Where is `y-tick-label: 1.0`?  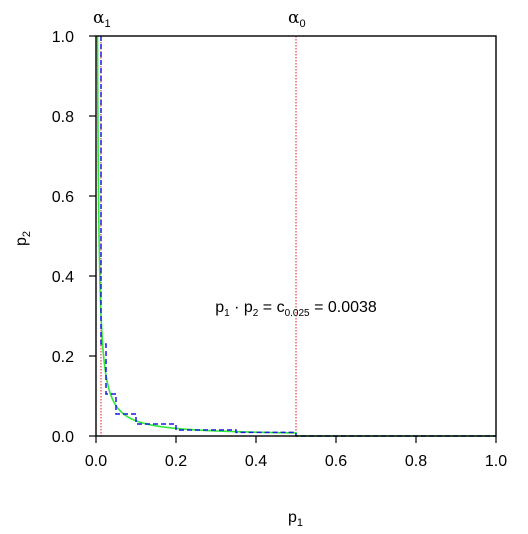
y-tick-label: 1.0 is located at coordinates (63, 37).